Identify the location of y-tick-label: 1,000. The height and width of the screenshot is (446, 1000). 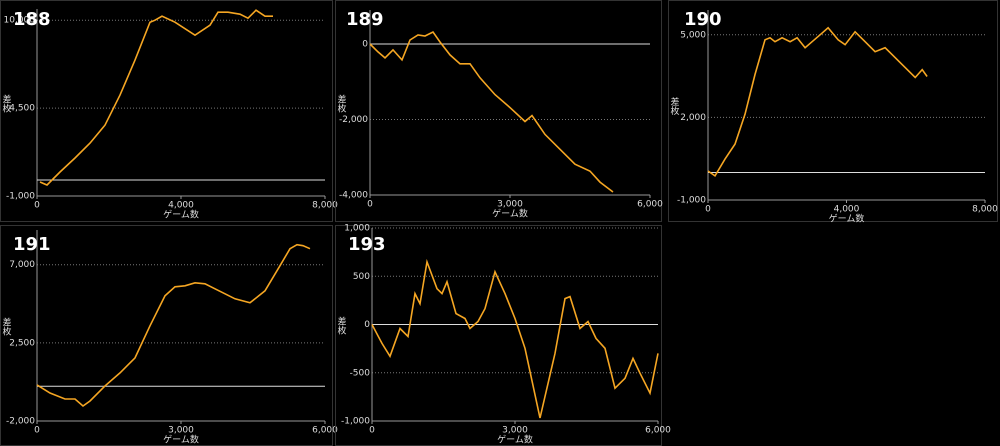
(357, 229).